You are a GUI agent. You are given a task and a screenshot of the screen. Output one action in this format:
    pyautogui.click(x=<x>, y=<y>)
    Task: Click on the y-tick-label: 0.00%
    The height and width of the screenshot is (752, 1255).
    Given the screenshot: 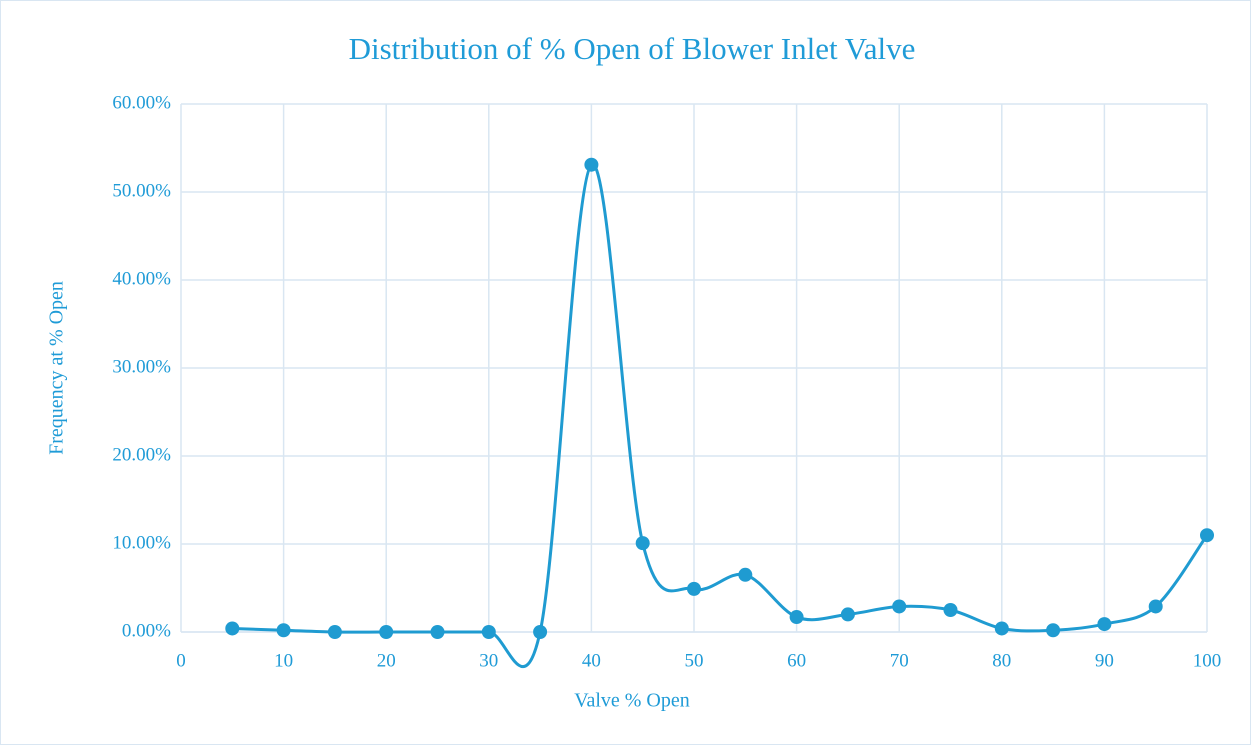 What is the action you would take?
    pyautogui.click(x=146, y=630)
    